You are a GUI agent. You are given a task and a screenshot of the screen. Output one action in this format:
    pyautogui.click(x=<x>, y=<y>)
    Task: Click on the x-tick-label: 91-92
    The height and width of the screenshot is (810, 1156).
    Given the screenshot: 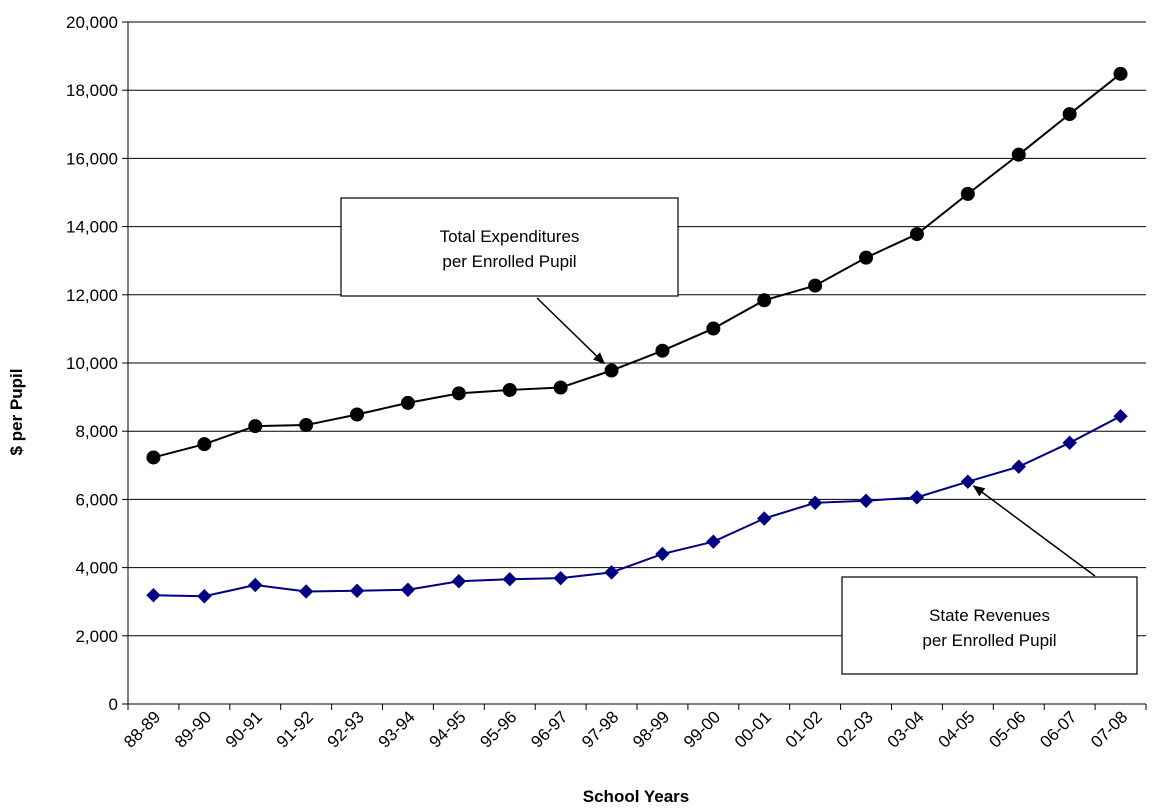 What is the action you would take?
    pyautogui.click(x=295, y=729)
    